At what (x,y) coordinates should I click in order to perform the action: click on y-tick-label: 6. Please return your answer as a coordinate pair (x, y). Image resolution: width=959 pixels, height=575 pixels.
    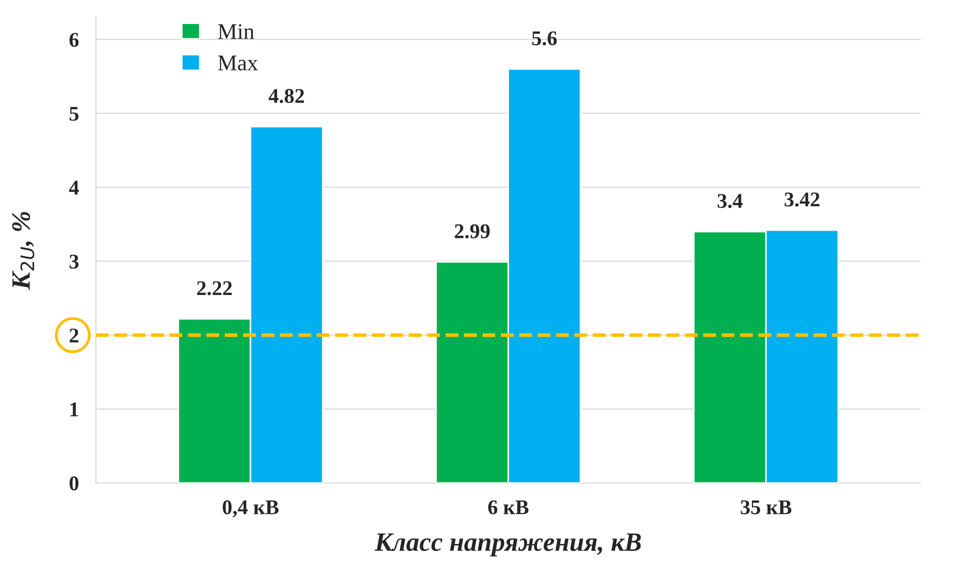
    Looking at the image, I should click on (74, 39).